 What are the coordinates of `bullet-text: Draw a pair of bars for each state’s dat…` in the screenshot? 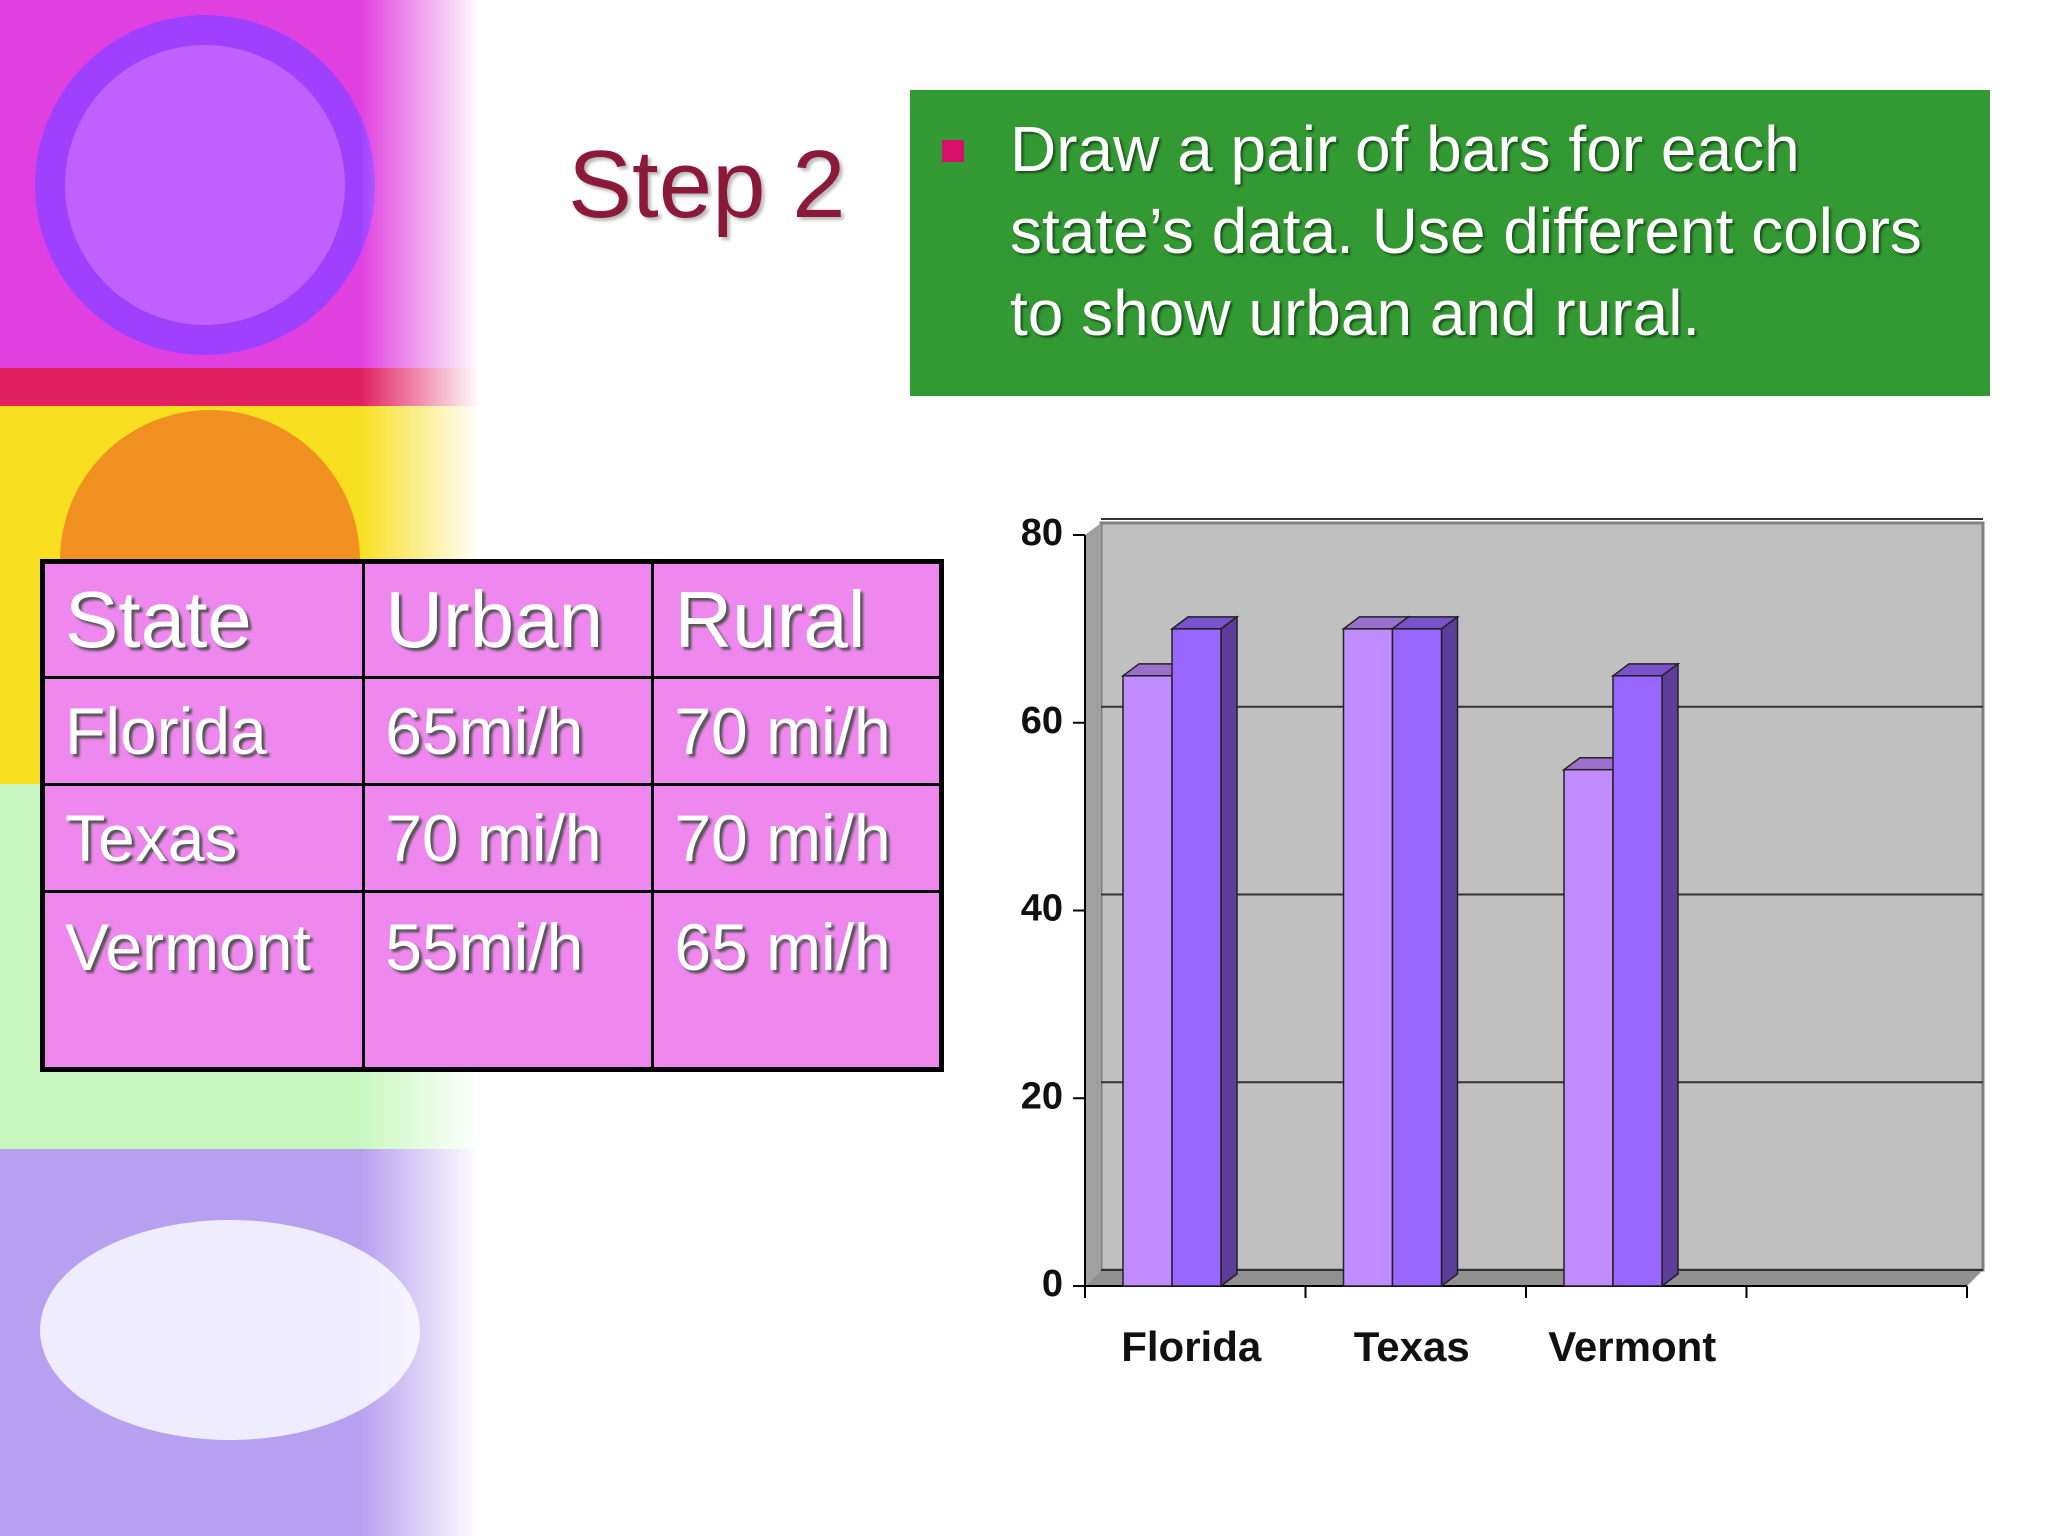 It's located at (1466, 231).